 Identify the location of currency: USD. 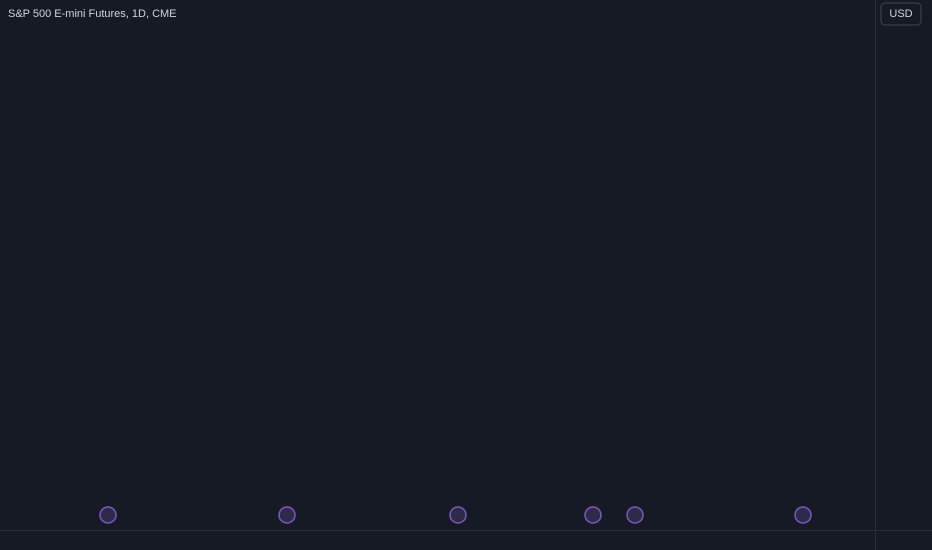
(900, 14).